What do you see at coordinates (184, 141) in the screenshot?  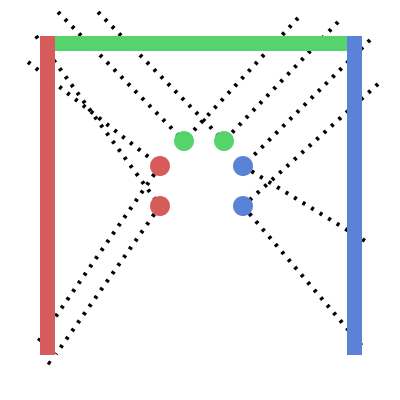 I see `green-ball-left` at bounding box center [184, 141].